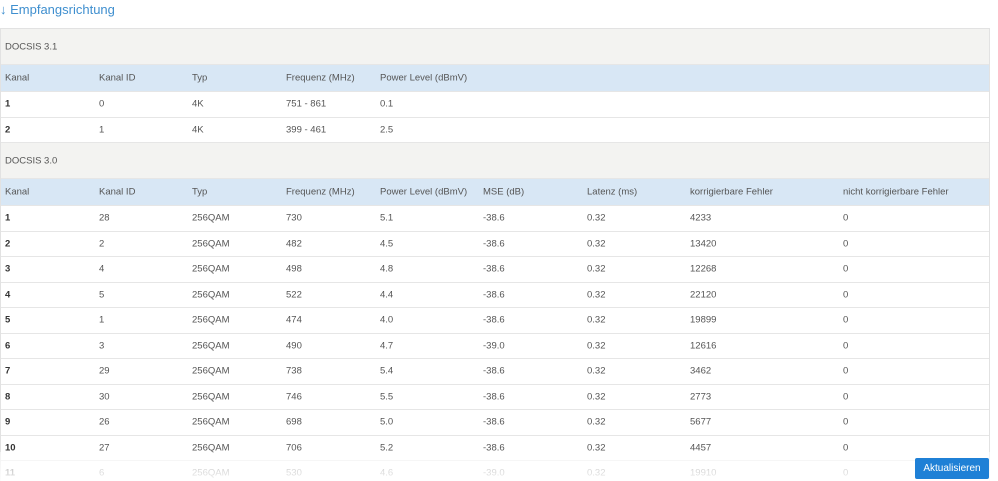 The height and width of the screenshot is (481, 998). Describe the element at coordinates (495, 423) in the screenshot. I see `table-row: 9 26 256QAM 698 5.0 -38.6 0.32 5677 0` at that location.